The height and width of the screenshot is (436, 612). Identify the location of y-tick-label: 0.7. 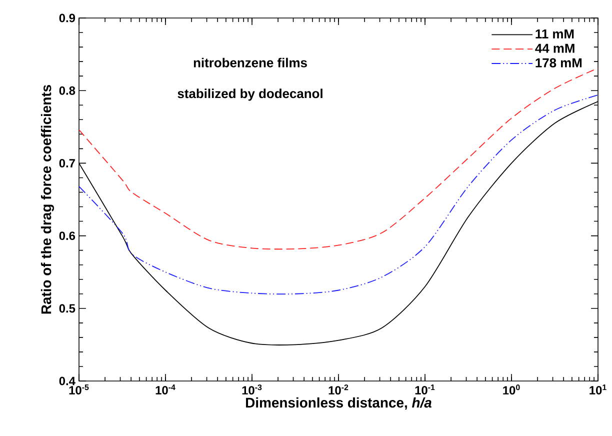
(67, 163).